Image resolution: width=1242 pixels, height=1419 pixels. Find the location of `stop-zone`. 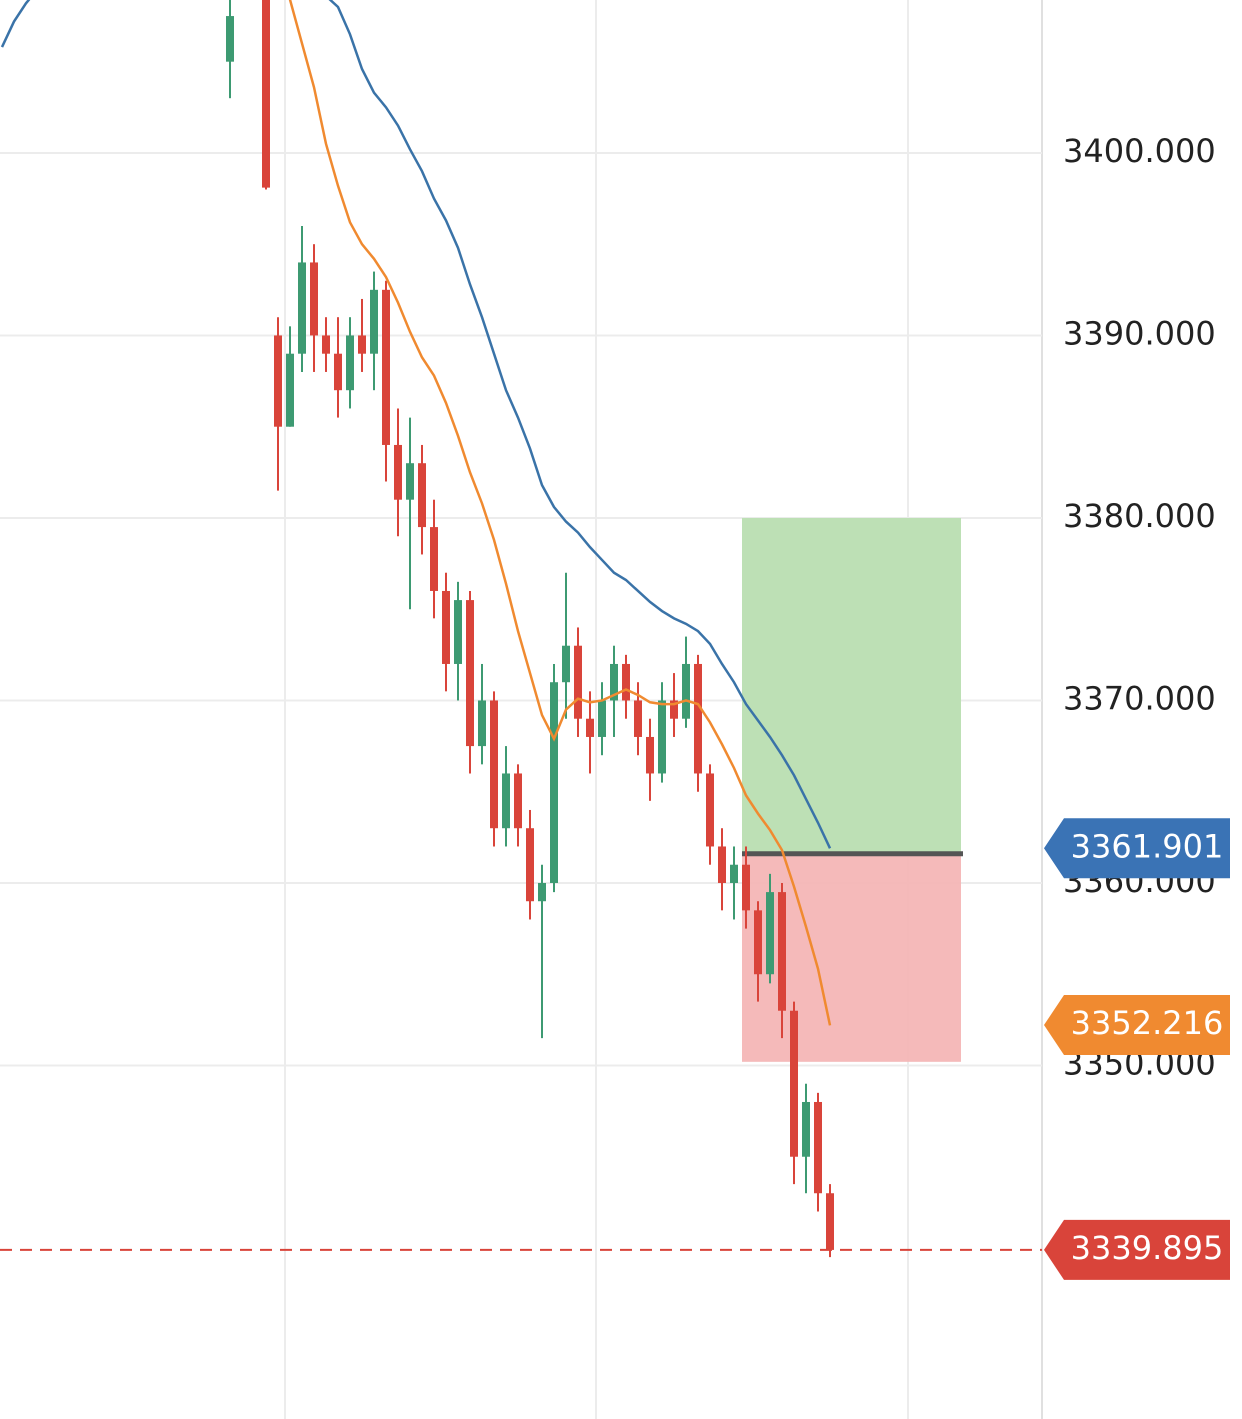

stop-zone is located at coordinates (851, 957).